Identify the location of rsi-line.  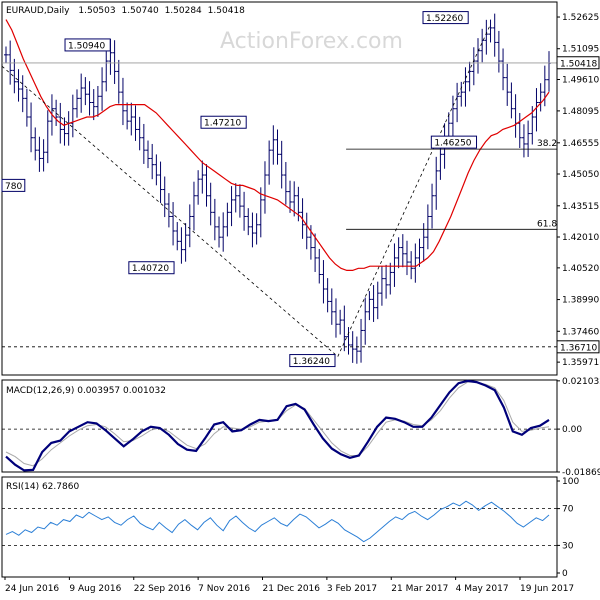
(277, 521).